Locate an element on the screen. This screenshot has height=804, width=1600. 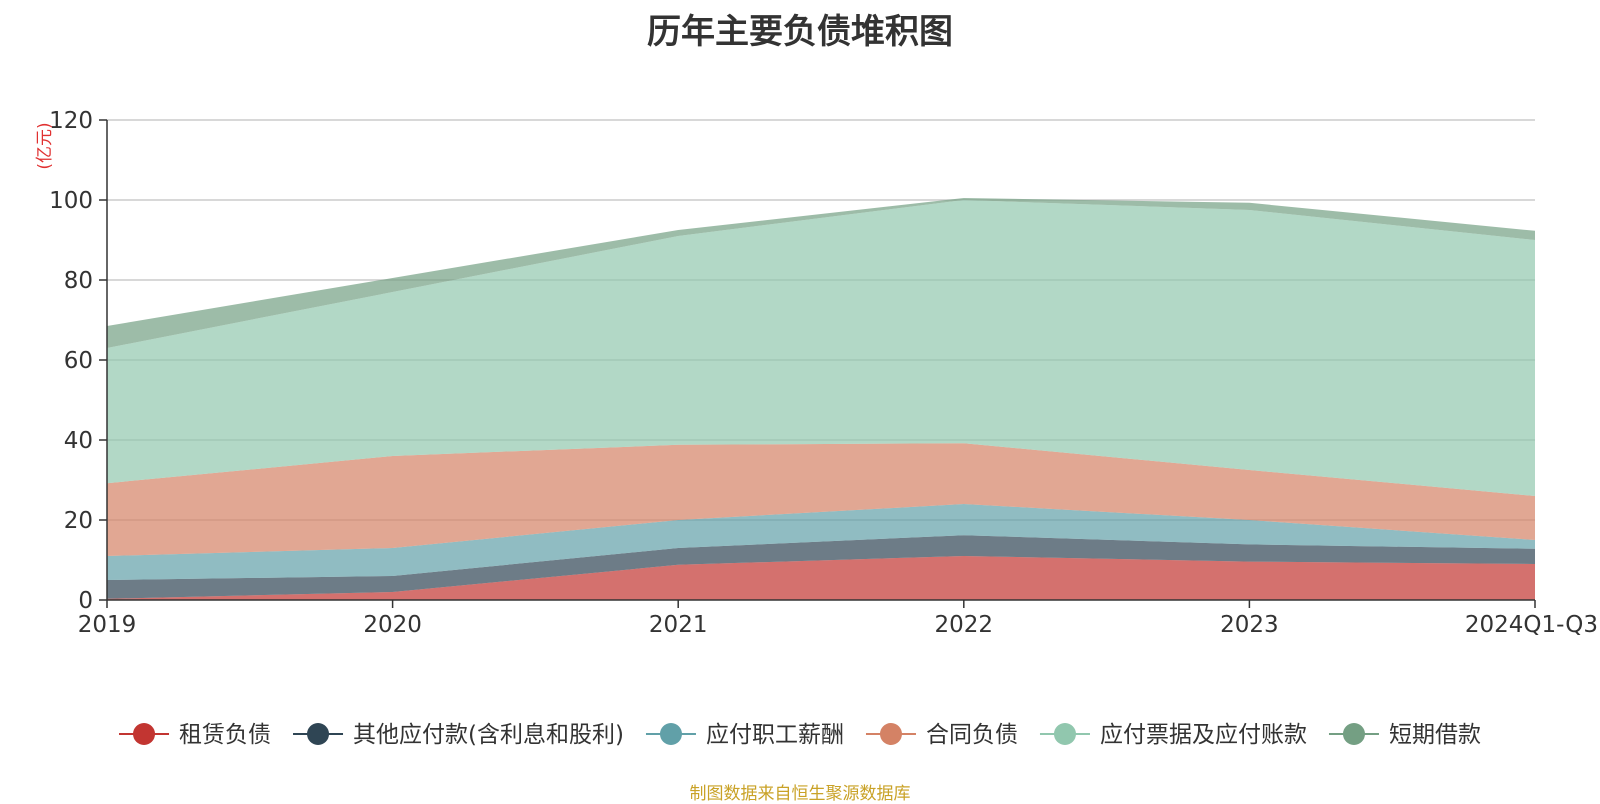
x-tick-label-4: 2023 is located at coordinates (1249, 625).